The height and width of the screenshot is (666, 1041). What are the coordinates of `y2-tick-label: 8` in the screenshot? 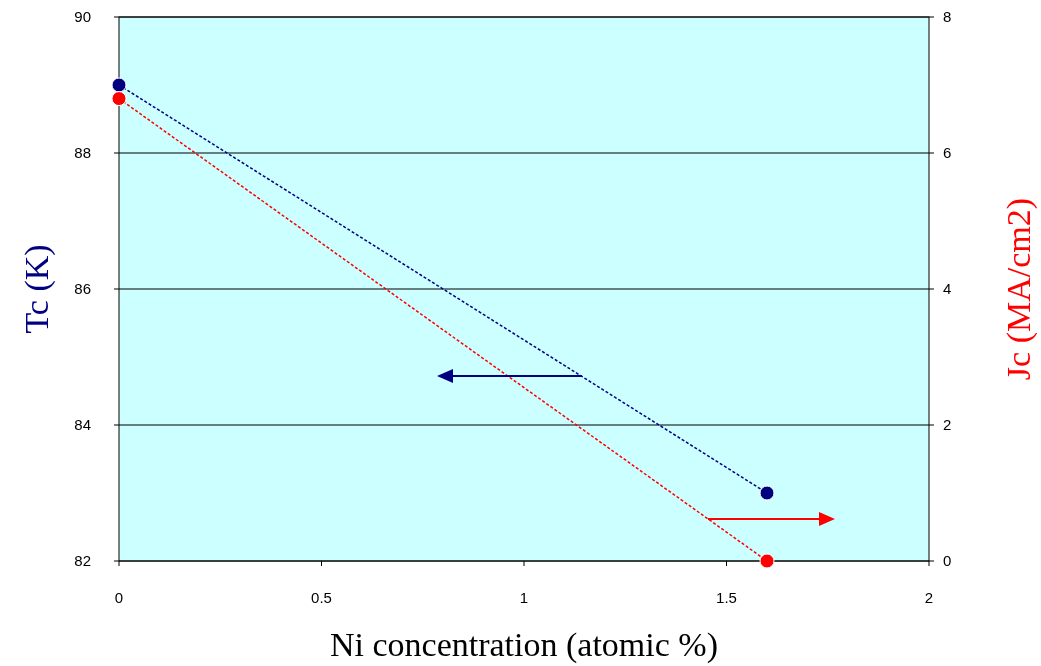 It's located at (947, 16).